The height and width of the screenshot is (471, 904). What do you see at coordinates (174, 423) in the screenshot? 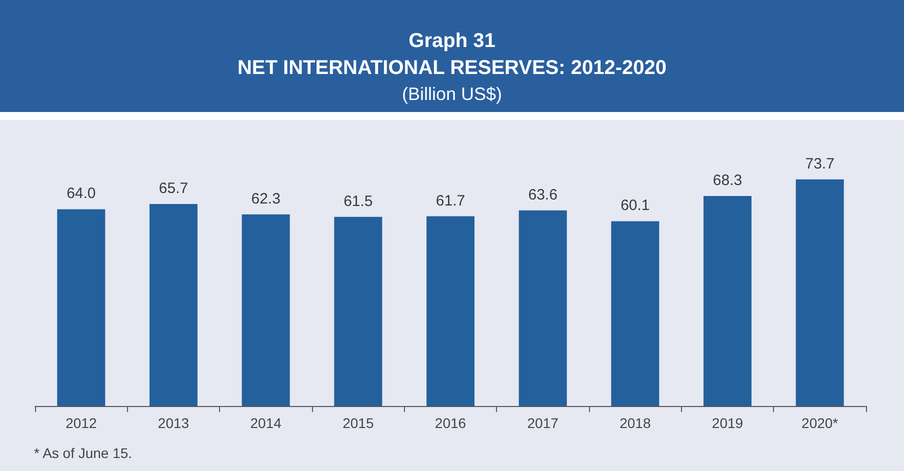
I see `x-tick-label: 2013` at bounding box center [174, 423].